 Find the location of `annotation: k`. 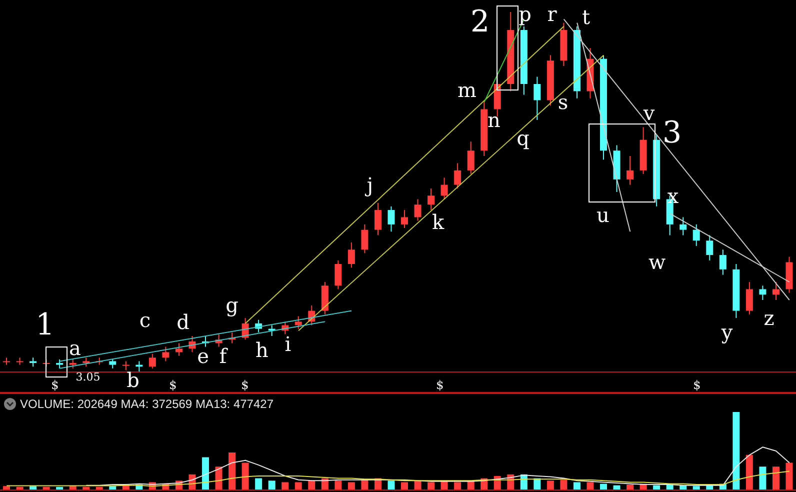

annotation: k is located at coordinates (438, 222).